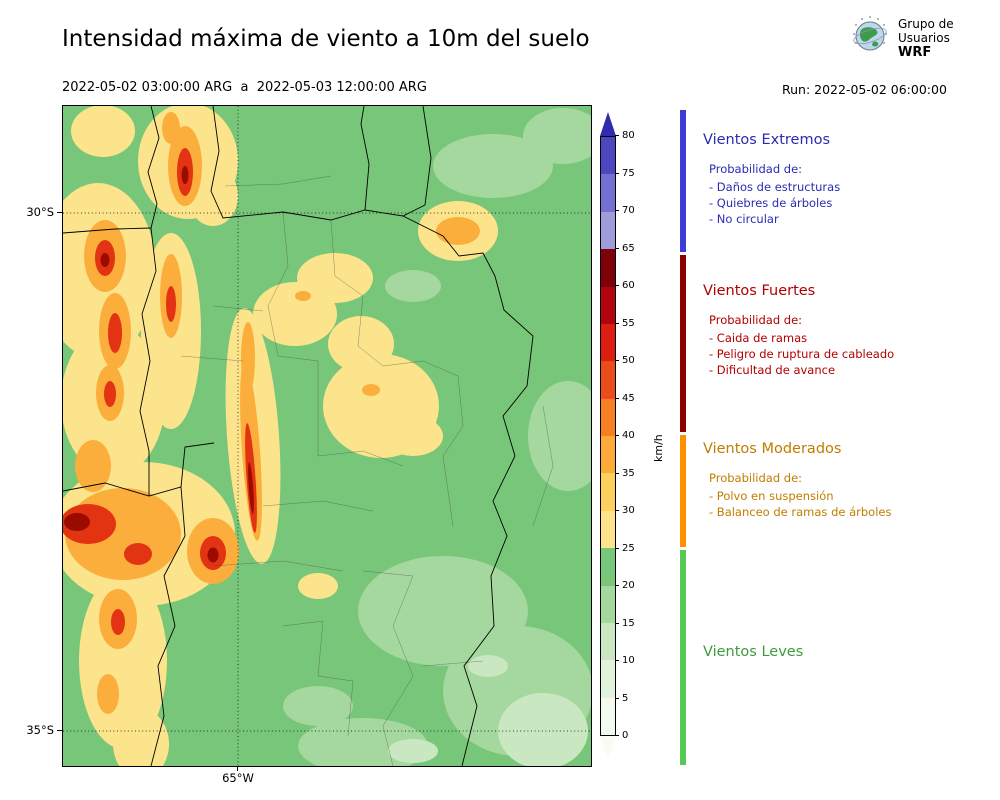 The height and width of the screenshot is (800, 1000). Describe the element at coordinates (625, 660) in the screenshot. I see `colorbar-tick-label: 10` at that location.